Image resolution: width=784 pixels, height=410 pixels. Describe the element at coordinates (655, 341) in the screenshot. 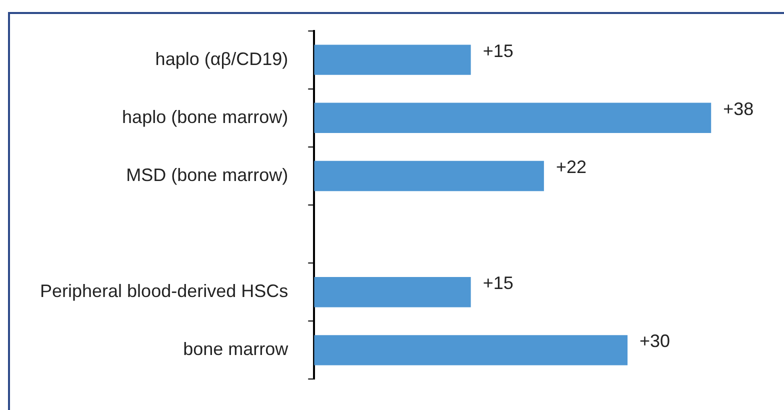

I see `data-label: +30` at that location.